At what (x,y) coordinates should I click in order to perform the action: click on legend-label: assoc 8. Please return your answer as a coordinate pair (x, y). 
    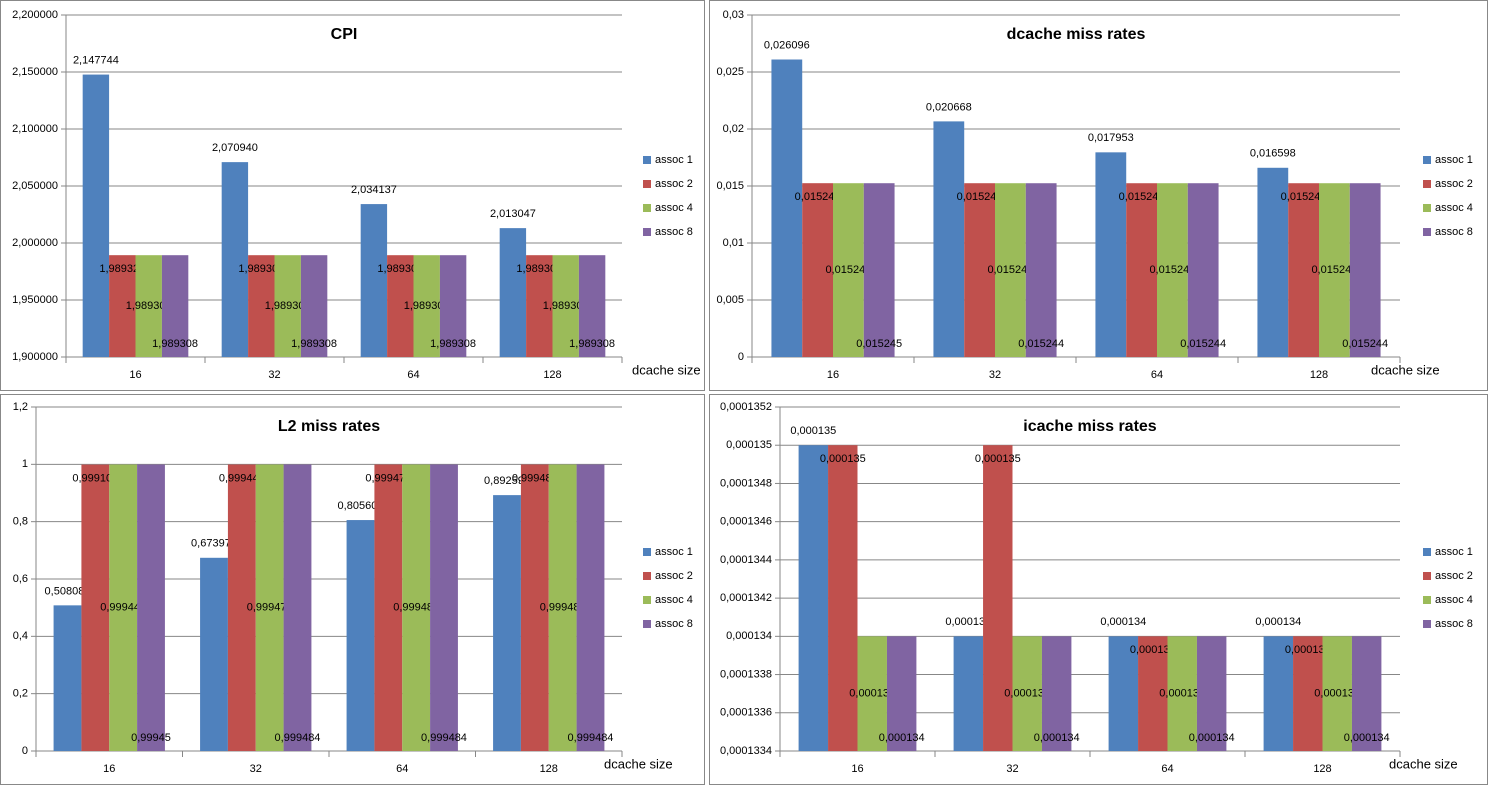
    Looking at the image, I should click on (1454, 232).